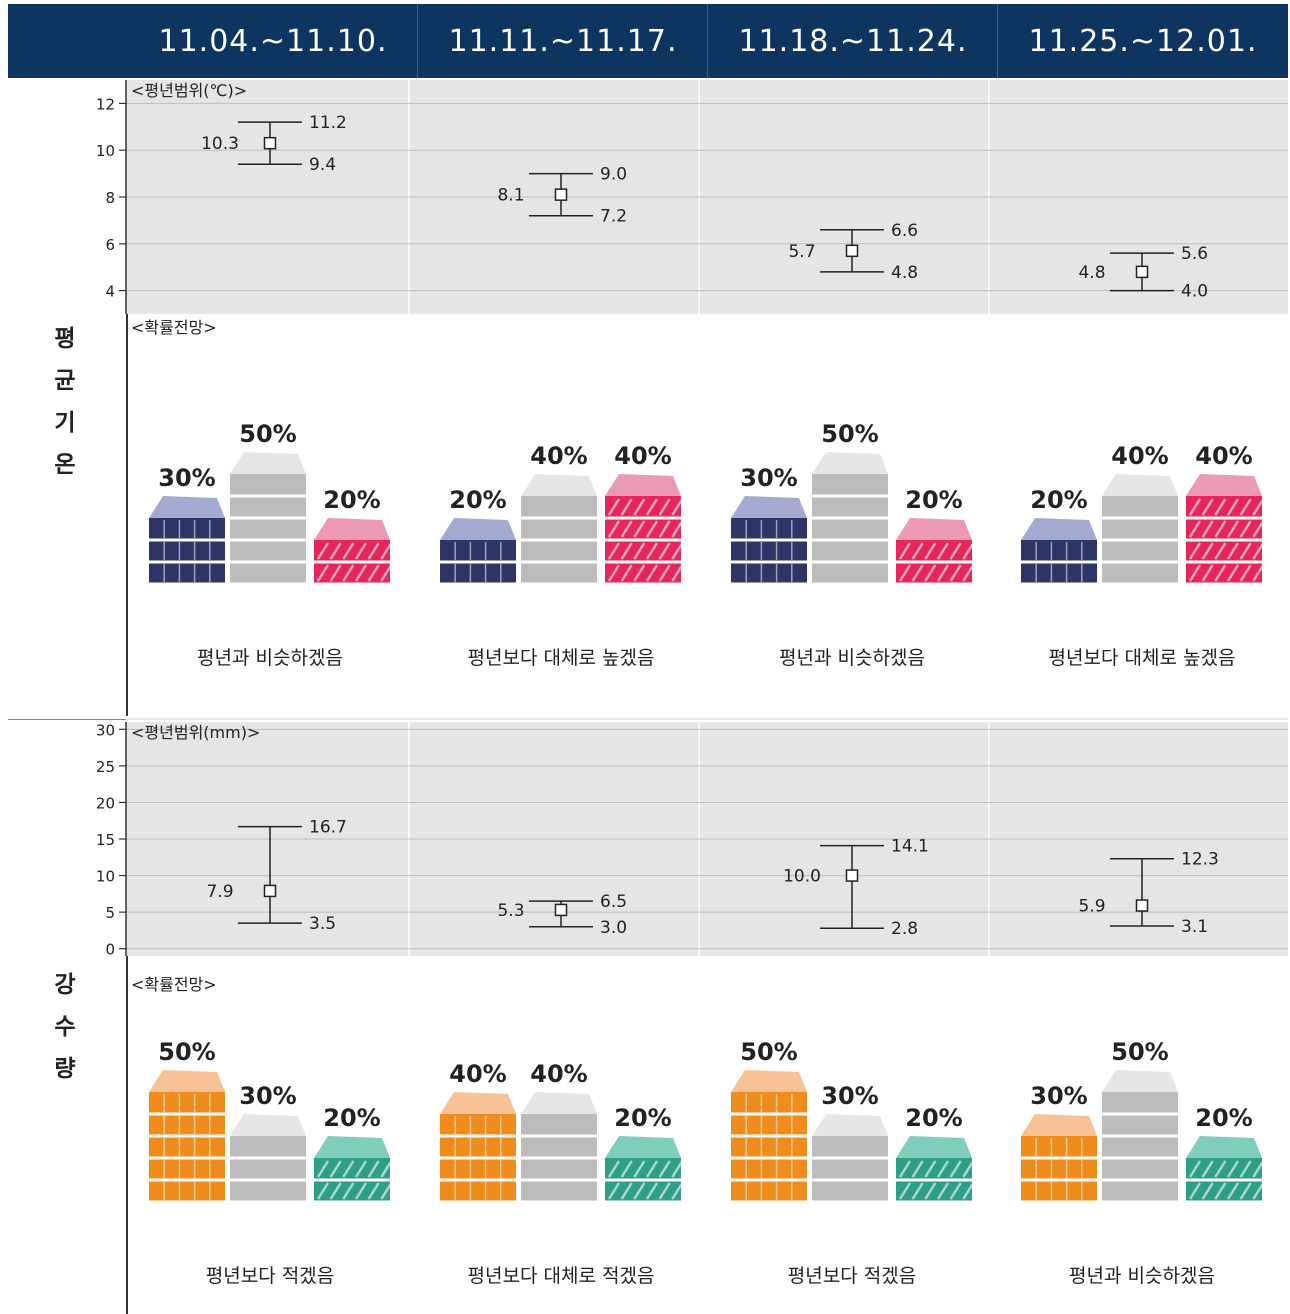 This screenshot has height=1314, width=1290. I want to click on precip-mean-label: 10.0, so click(802, 877).